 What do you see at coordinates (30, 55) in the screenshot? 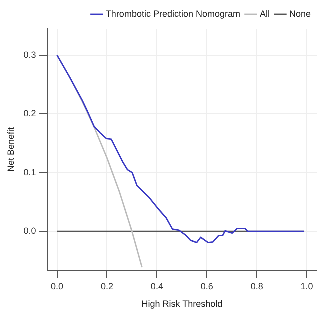
I see `y-tick-label: 0.3` at bounding box center [30, 55].